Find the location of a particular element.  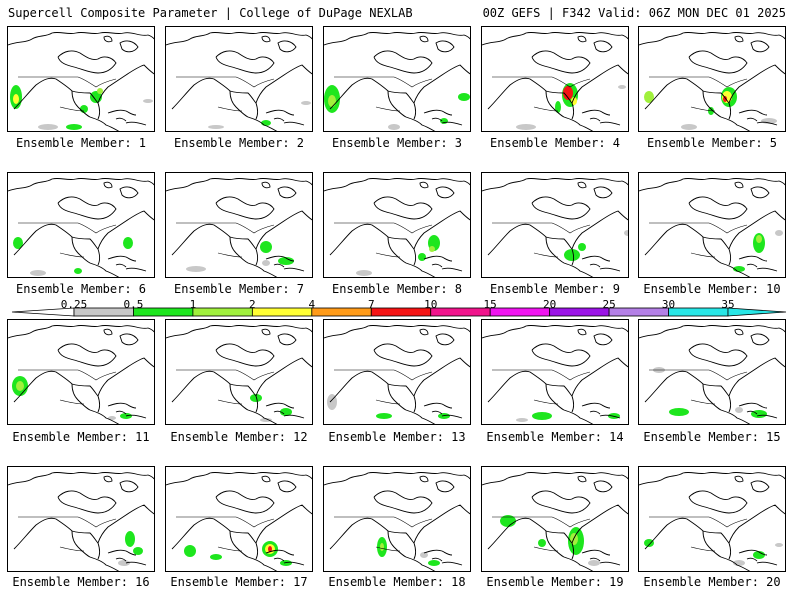

member-label: Ensemble Member: 20 is located at coordinates (712, 582).